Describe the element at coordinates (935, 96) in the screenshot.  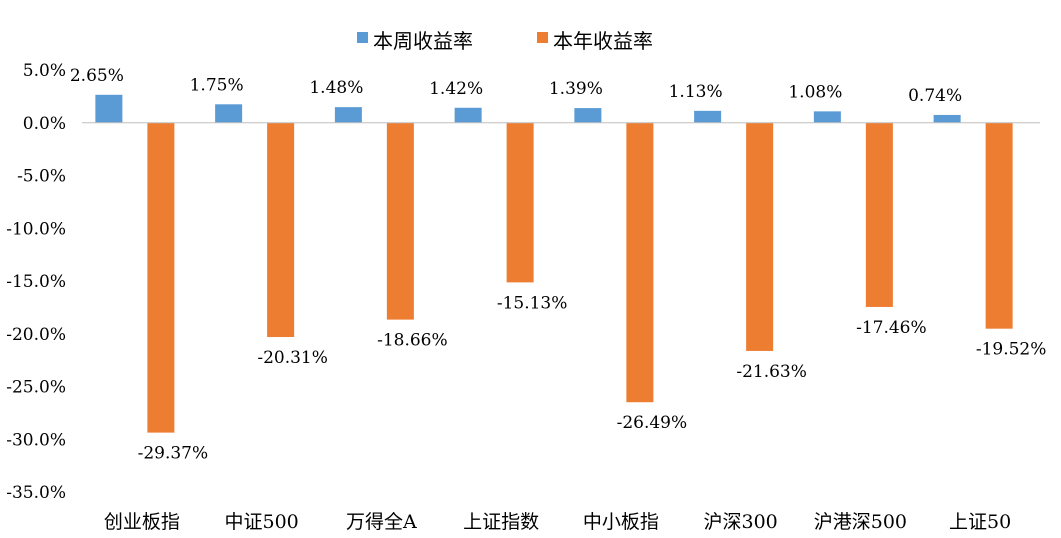
I see `data-label-weekly: 0.74%` at that location.